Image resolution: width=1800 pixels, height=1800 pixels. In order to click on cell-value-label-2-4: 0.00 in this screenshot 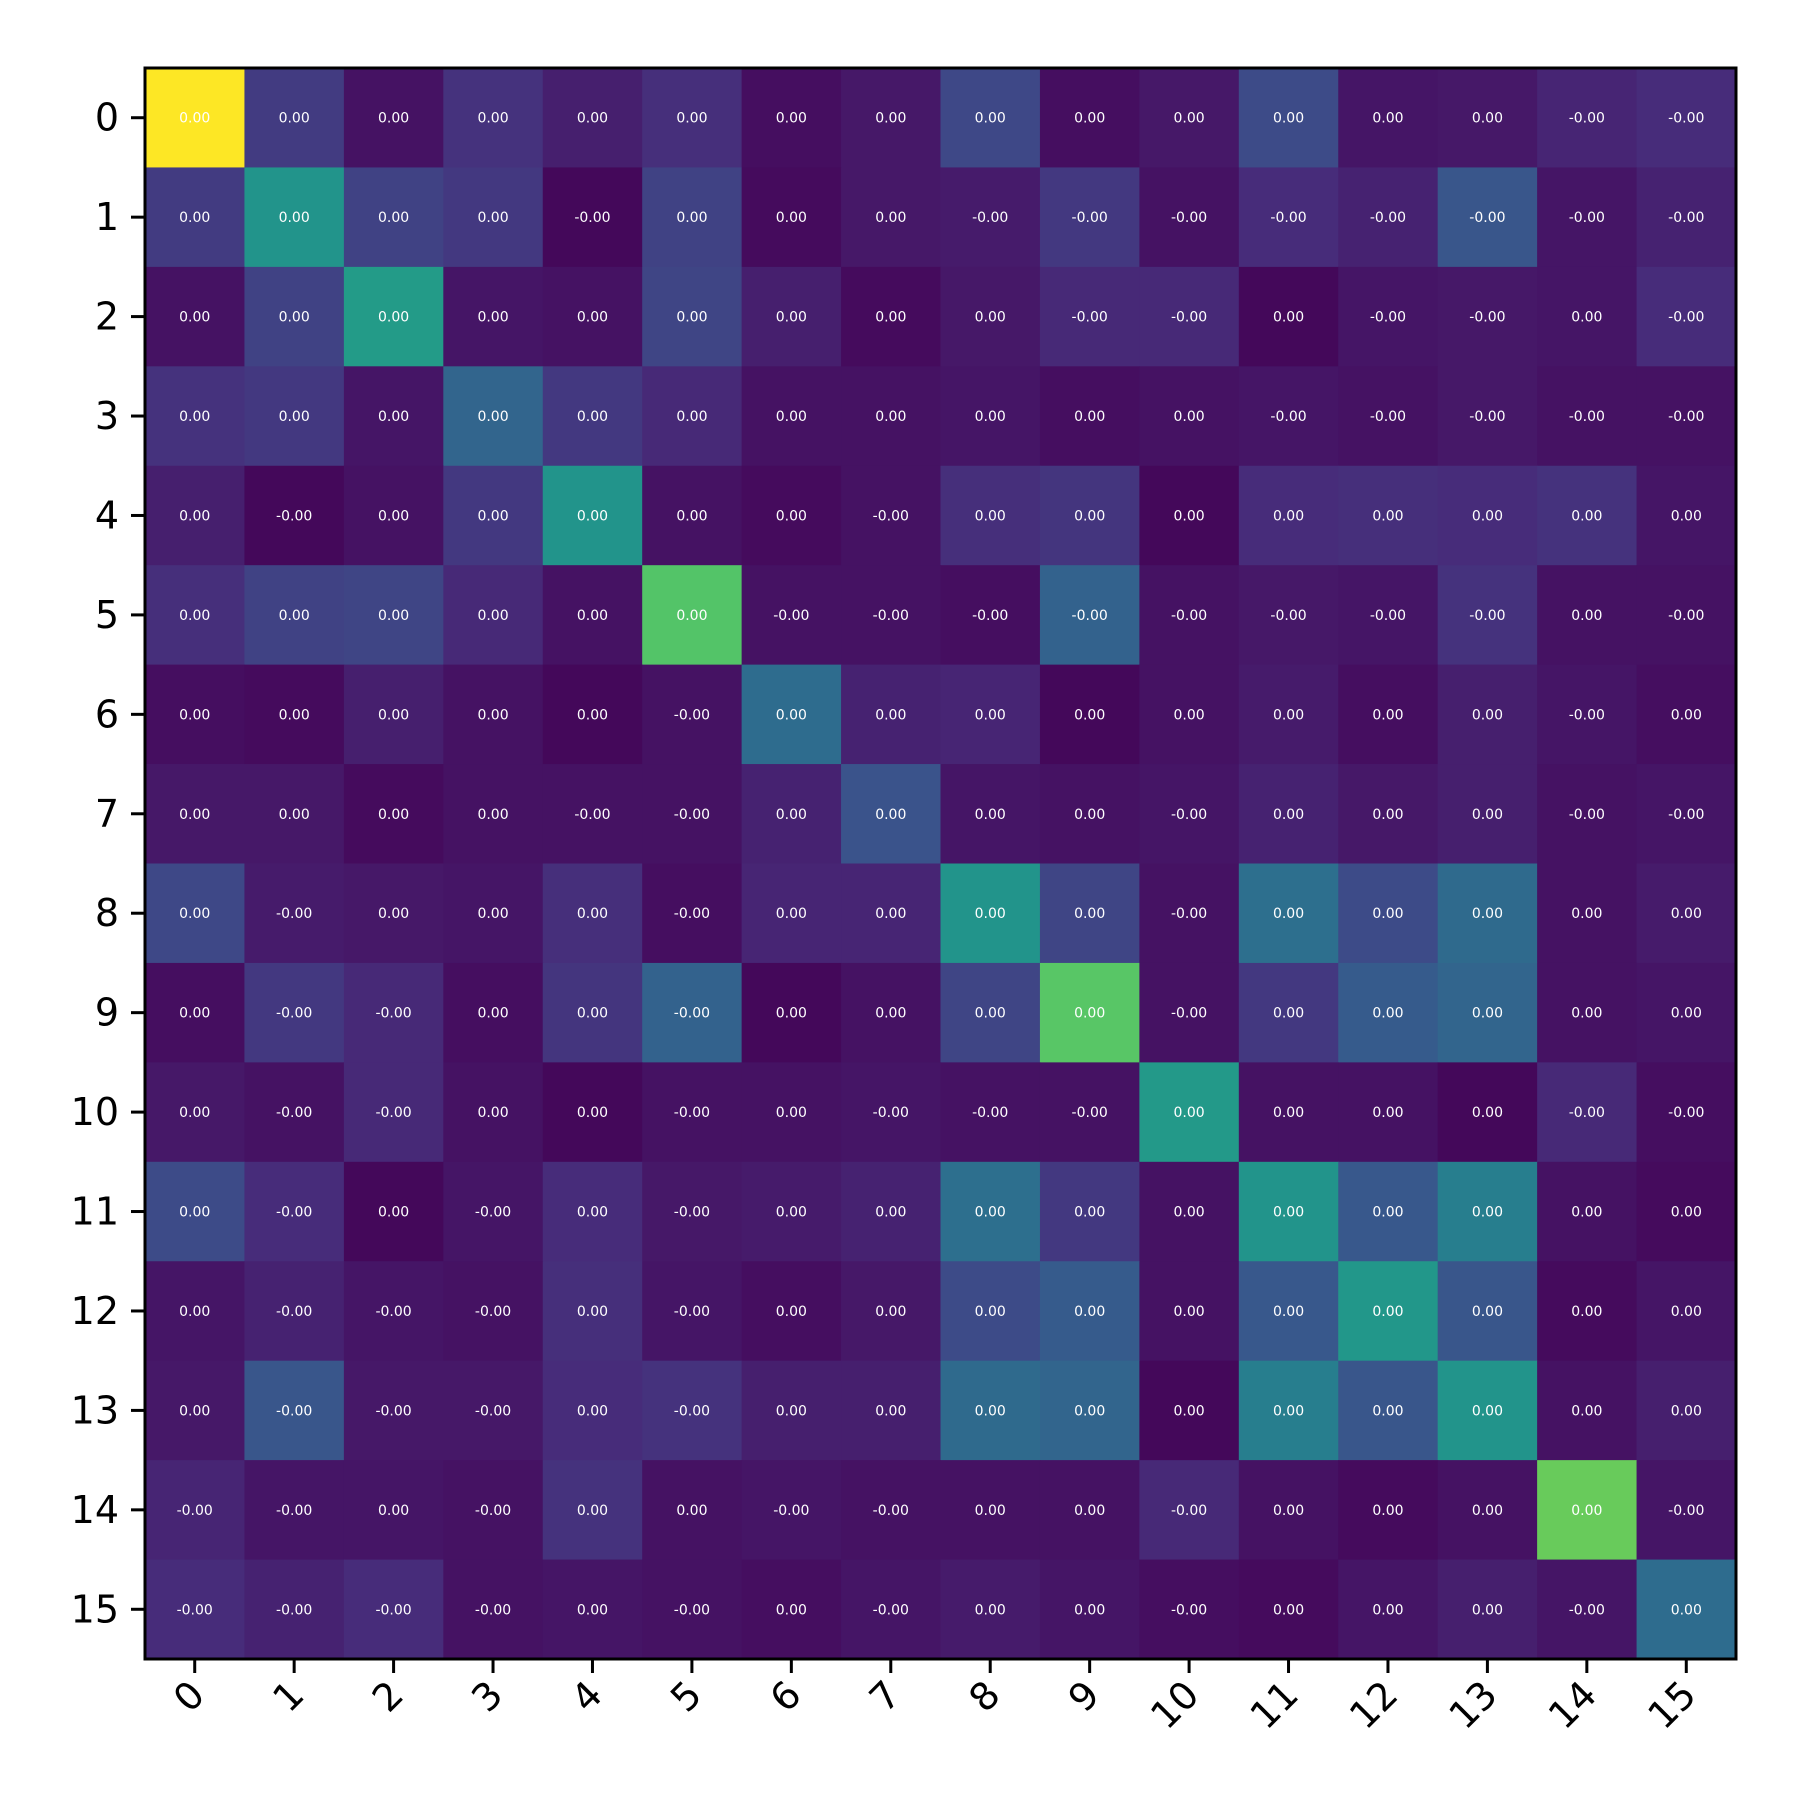, I will do `click(592, 318)`.